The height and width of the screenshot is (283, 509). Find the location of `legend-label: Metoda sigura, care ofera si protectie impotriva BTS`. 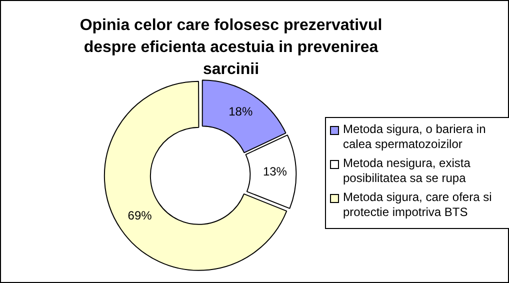

legend-label: Metoda sigura, care ofera si protectie impotriva BTS is located at coordinates (418, 205).